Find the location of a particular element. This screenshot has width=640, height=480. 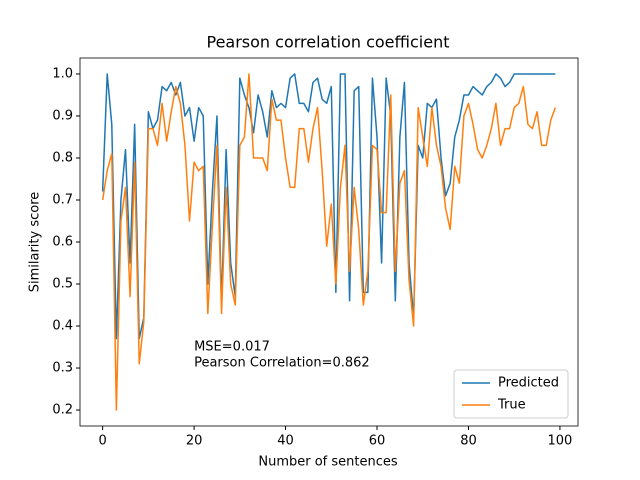

x-tick-label: 80 is located at coordinates (468, 441).